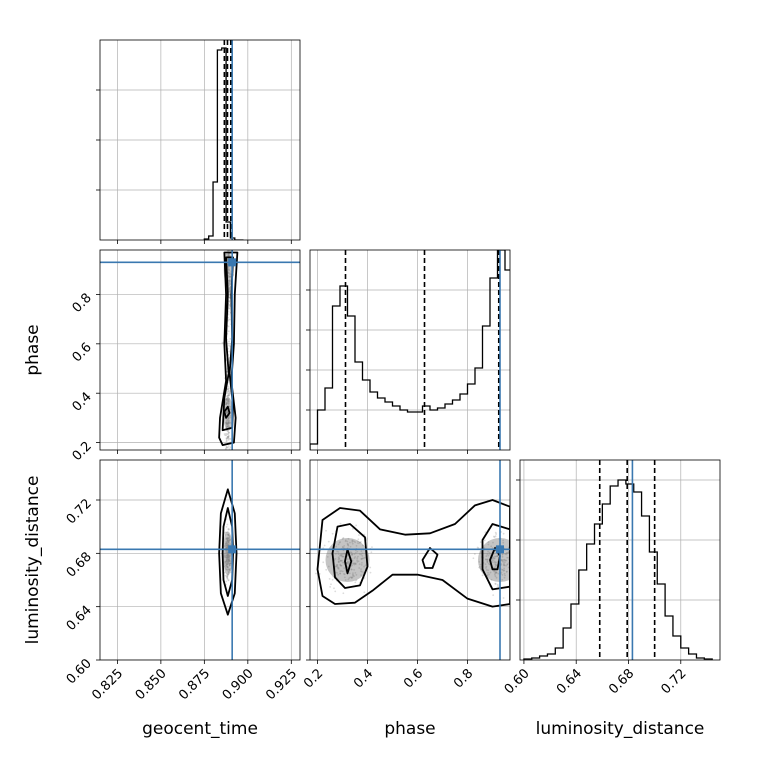 This screenshot has height=760, width=760. I want to click on 2d-phase-lumdist-plot-area, so click(416, 560).